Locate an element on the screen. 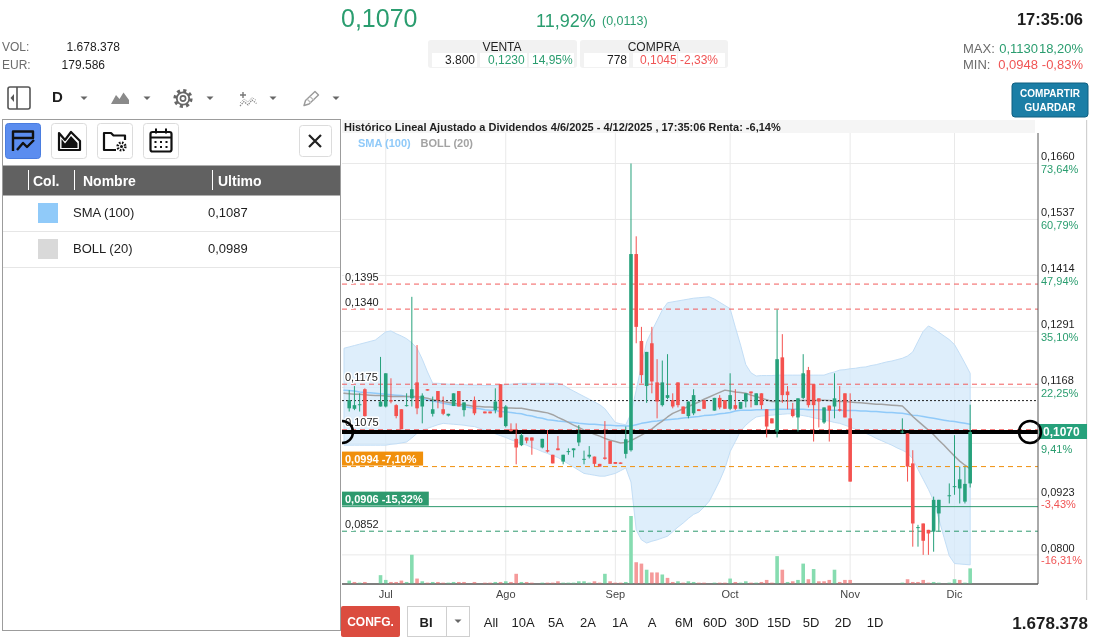  text: 10A is located at coordinates (523, 622).